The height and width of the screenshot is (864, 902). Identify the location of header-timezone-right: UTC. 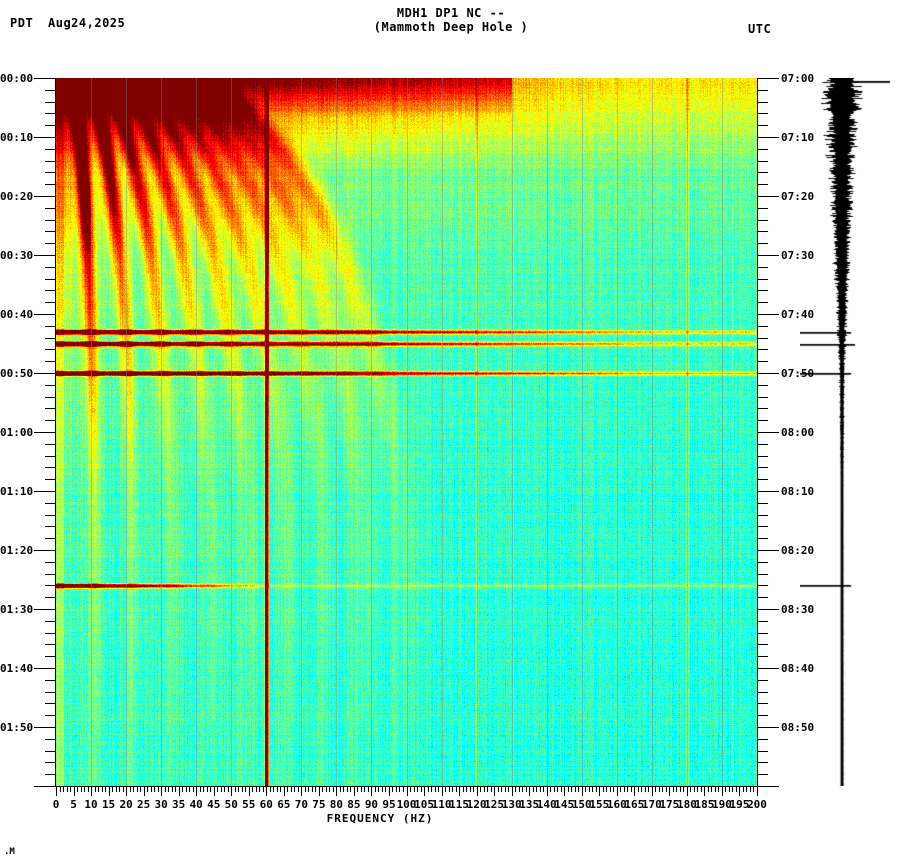
(760, 29).